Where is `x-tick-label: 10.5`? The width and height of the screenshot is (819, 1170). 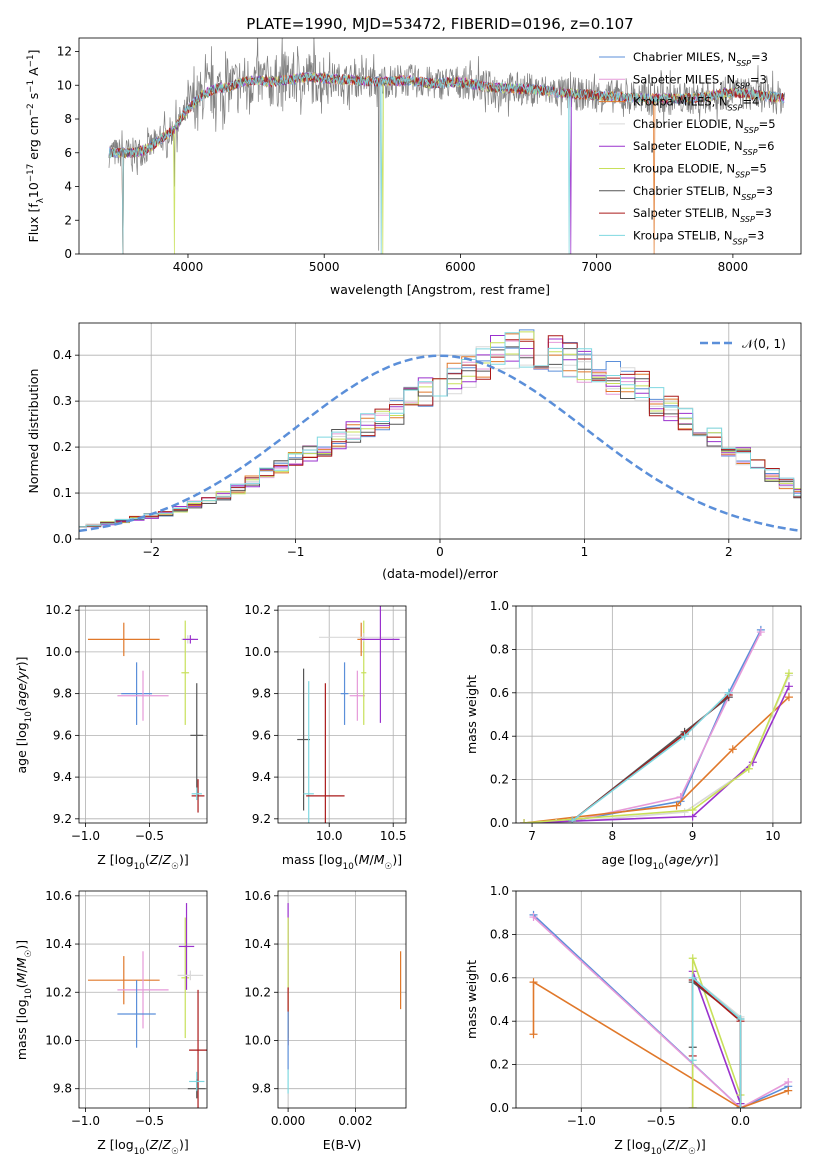
x-tick-label: 10.5 is located at coordinates (393, 836).